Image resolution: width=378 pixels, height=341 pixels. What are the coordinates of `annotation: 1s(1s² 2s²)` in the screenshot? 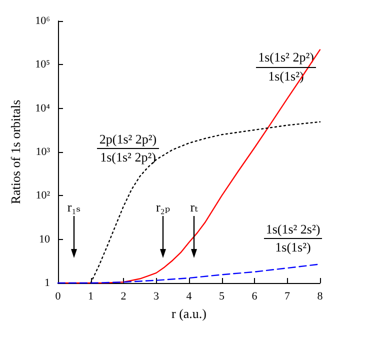 It's located at (293, 229).